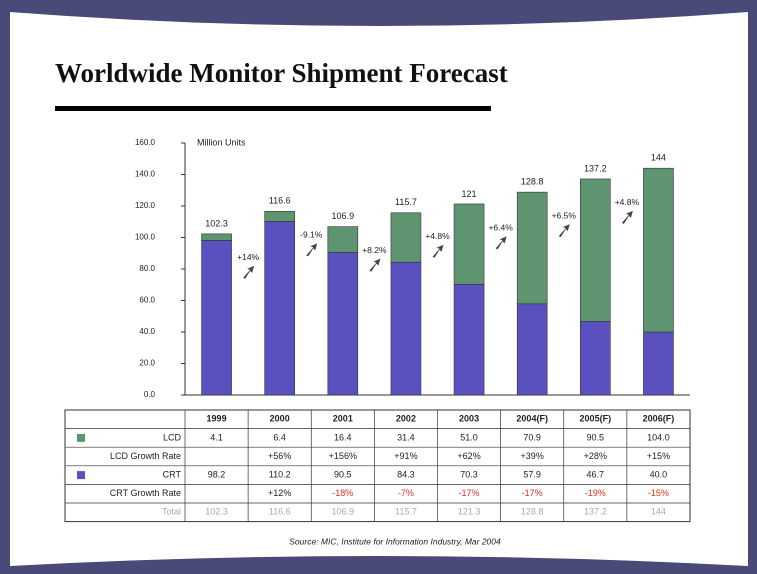  What do you see at coordinates (280, 512) in the screenshot?
I see `table-cell: 116.6` at bounding box center [280, 512].